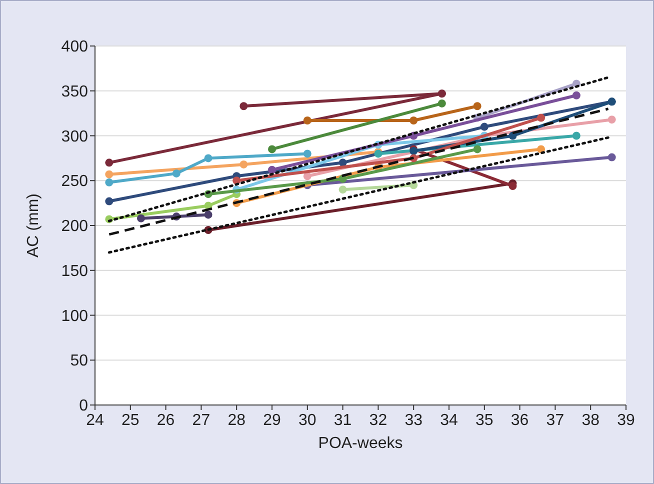  Describe the element at coordinates (201, 420) in the screenshot. I see `x-tick-label: 27` at that location.